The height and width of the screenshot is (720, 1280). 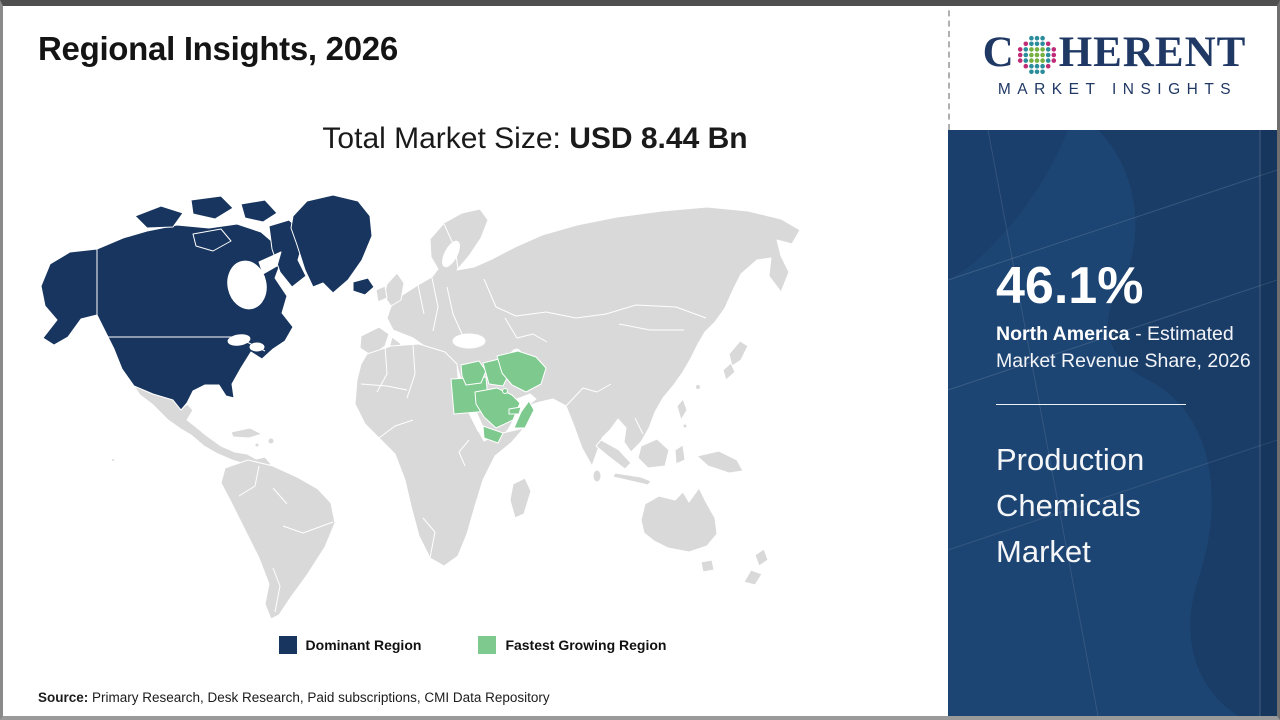 I want to click on map-hispaniola, so click(x=271, y=441).